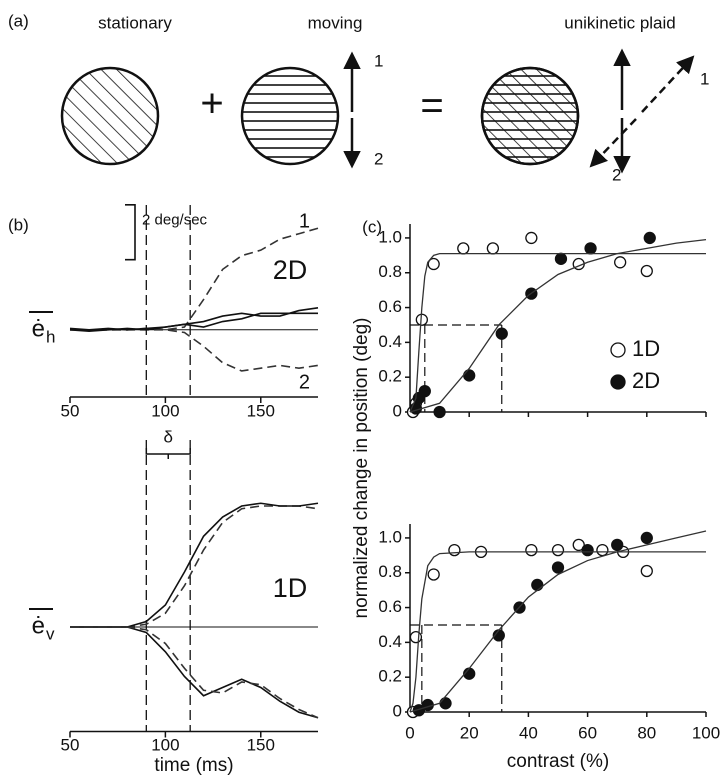 The height and width of the screenshot is (778, 723). Describe the element at coordinates (18, 20) in the screenshot. I see `panel-label: (a)` at that location.